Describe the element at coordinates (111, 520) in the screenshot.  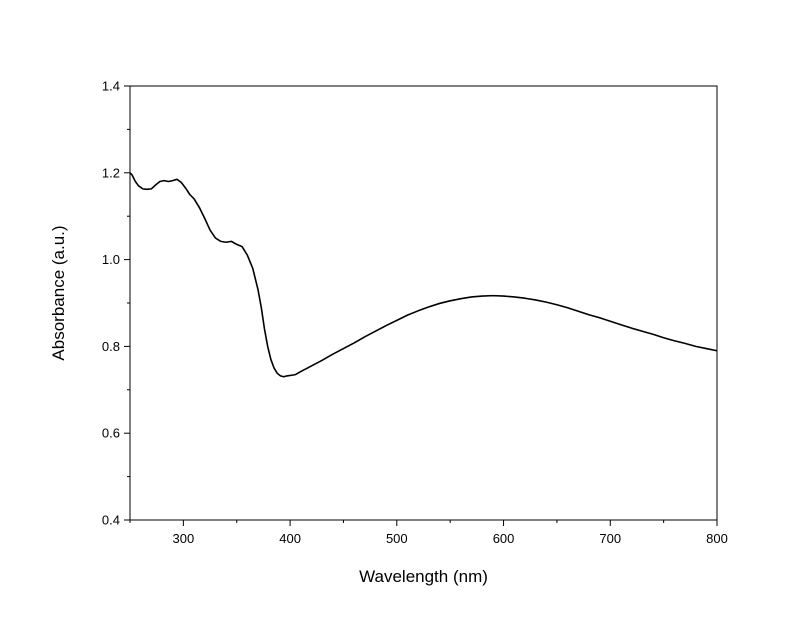
I see `y-tick-label: 0.4` at that location.